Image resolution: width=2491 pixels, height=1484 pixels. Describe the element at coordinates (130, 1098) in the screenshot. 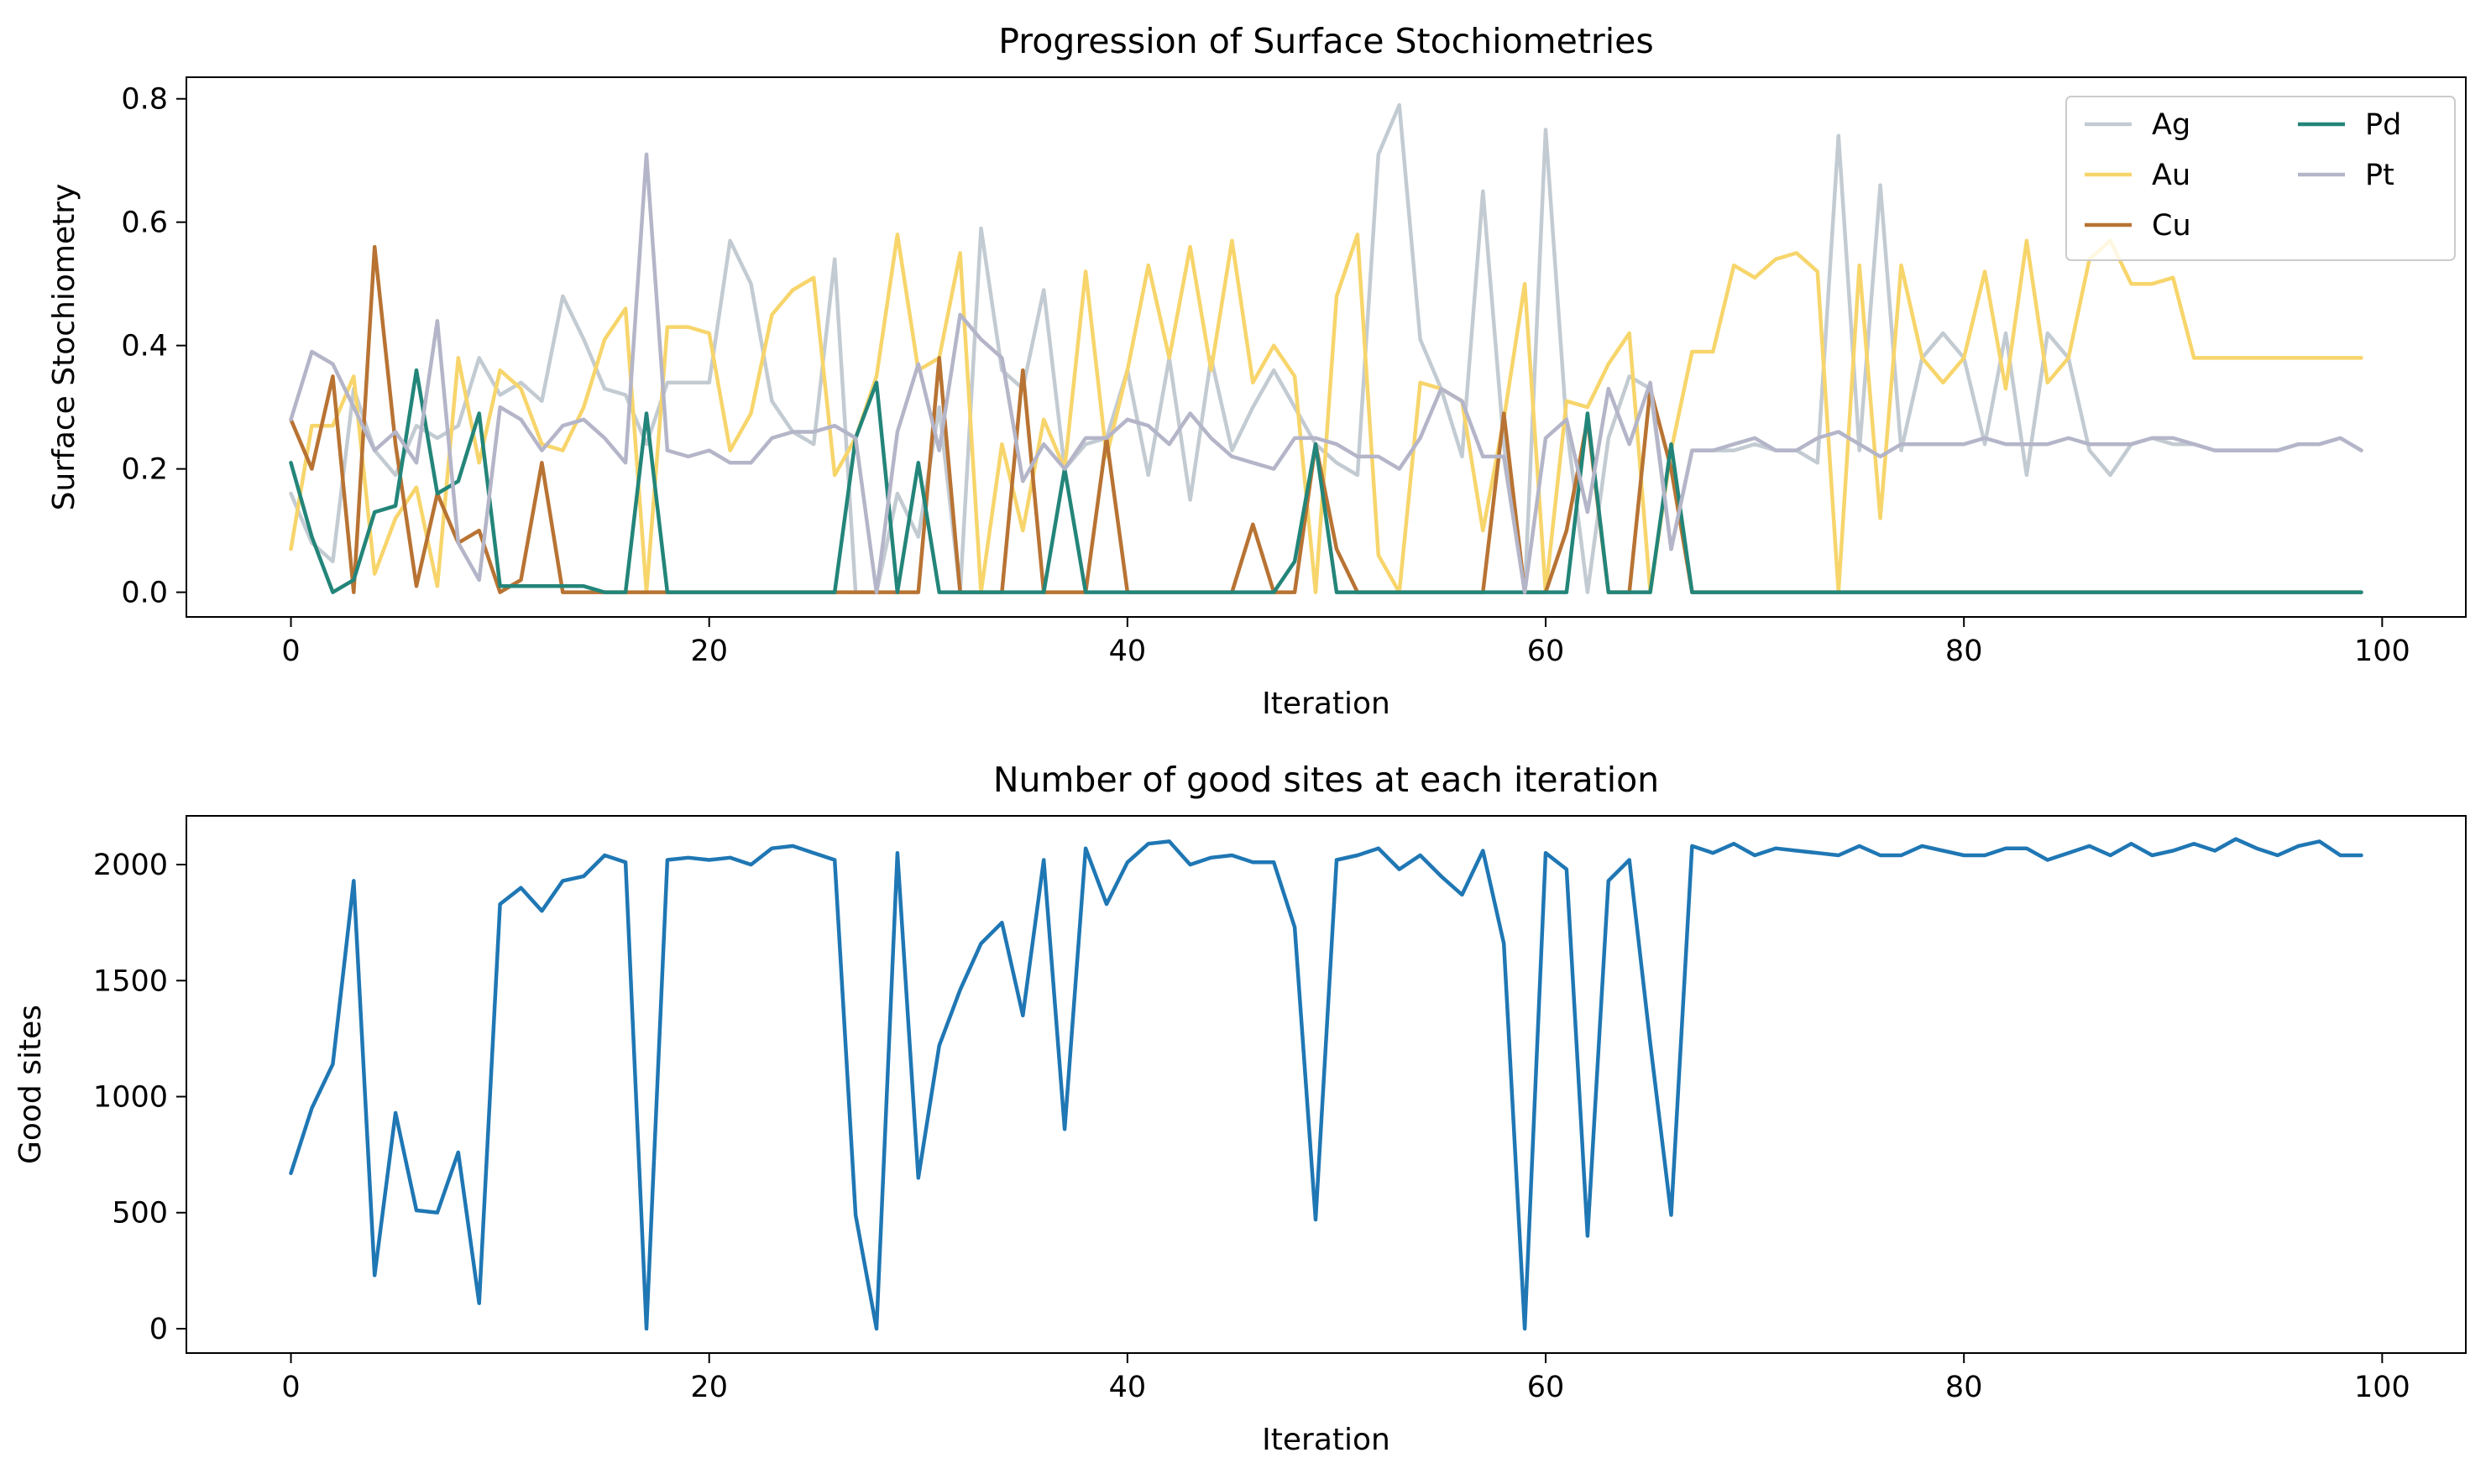

I see `y-tick-label: 1000` at that location.